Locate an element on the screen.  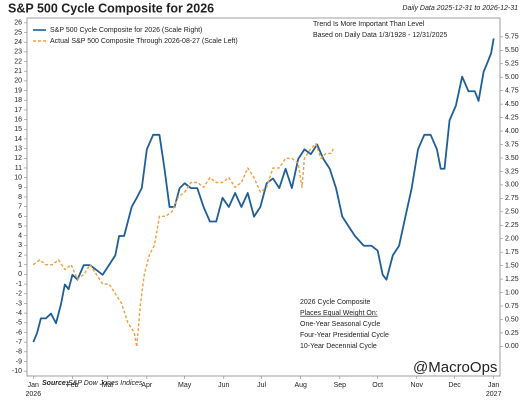
y-tick-label: 9 is located at coordinates (20, 187).